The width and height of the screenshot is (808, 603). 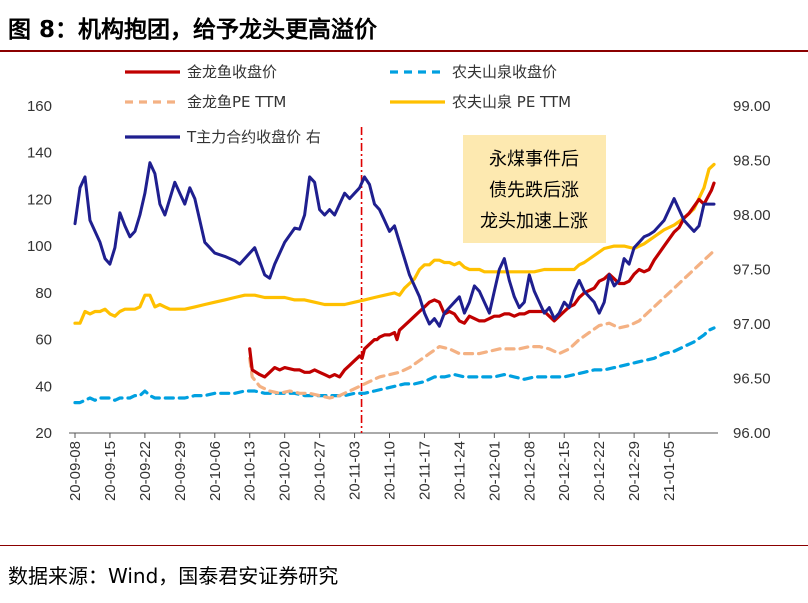 What do you see at coordinates (285, 471) in the screenshot?
I see `x-tick-label: 20-10-20` at bounding box center [285, 471].